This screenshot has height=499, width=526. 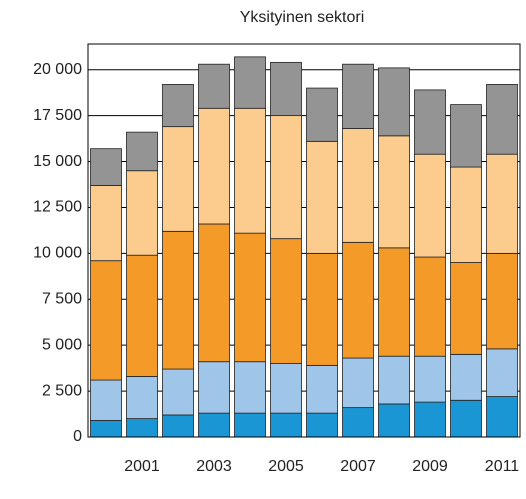 What do you see at coordinates (62, 298) in the screenshot?
I see `y-tick-label: 7 500` at bounding box center [62, 298].